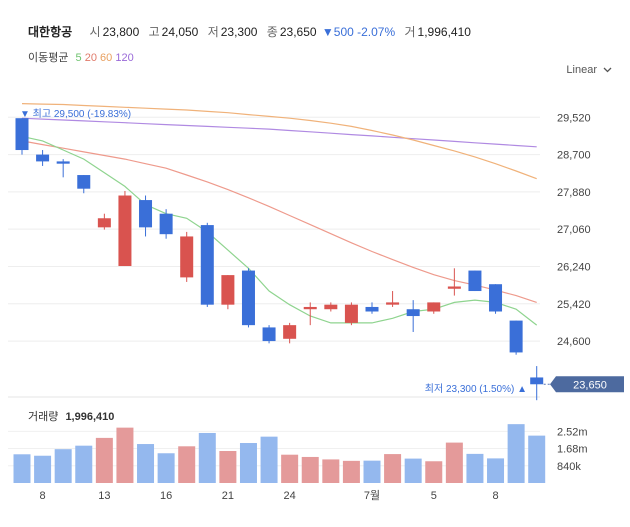 The width and height of the screenshot is (630, 527). Describe the element at coordinates (372, 495) in the screenshot. I see `date-tick-label: 7월` at that location.